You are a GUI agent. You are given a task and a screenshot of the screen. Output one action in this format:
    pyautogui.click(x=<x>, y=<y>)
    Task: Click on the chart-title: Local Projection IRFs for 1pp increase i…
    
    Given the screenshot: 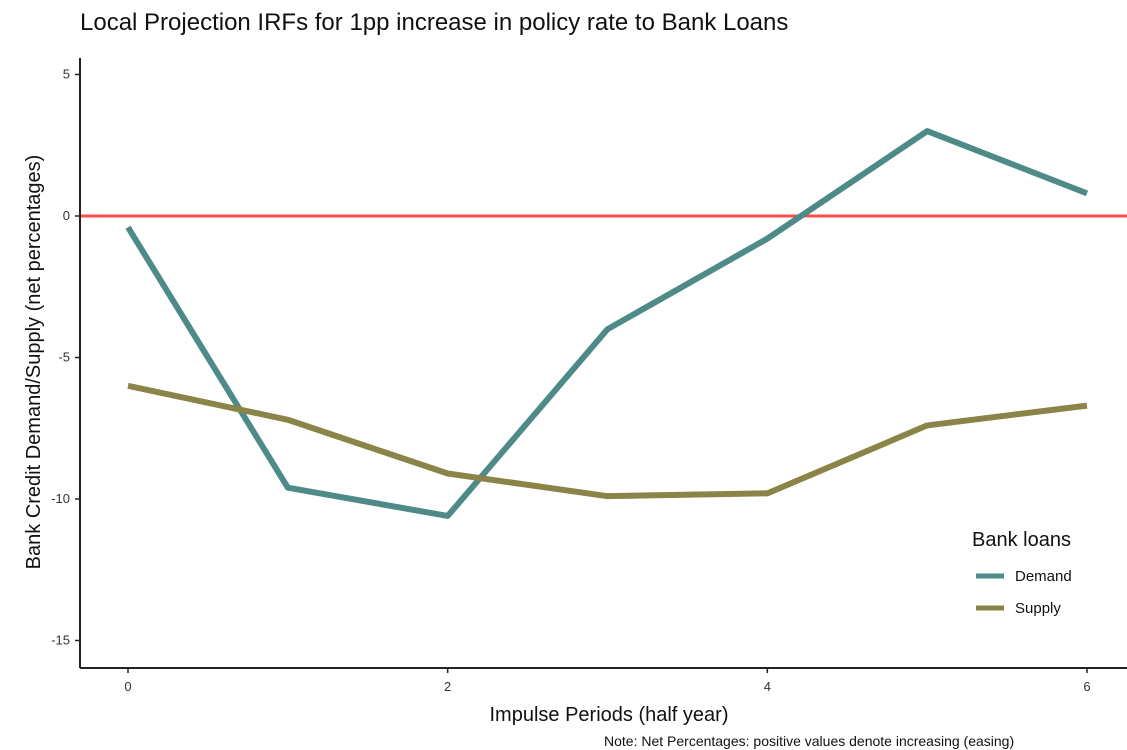 What is the action you would take?
    pyautogui.click(x=434, y=22)
    